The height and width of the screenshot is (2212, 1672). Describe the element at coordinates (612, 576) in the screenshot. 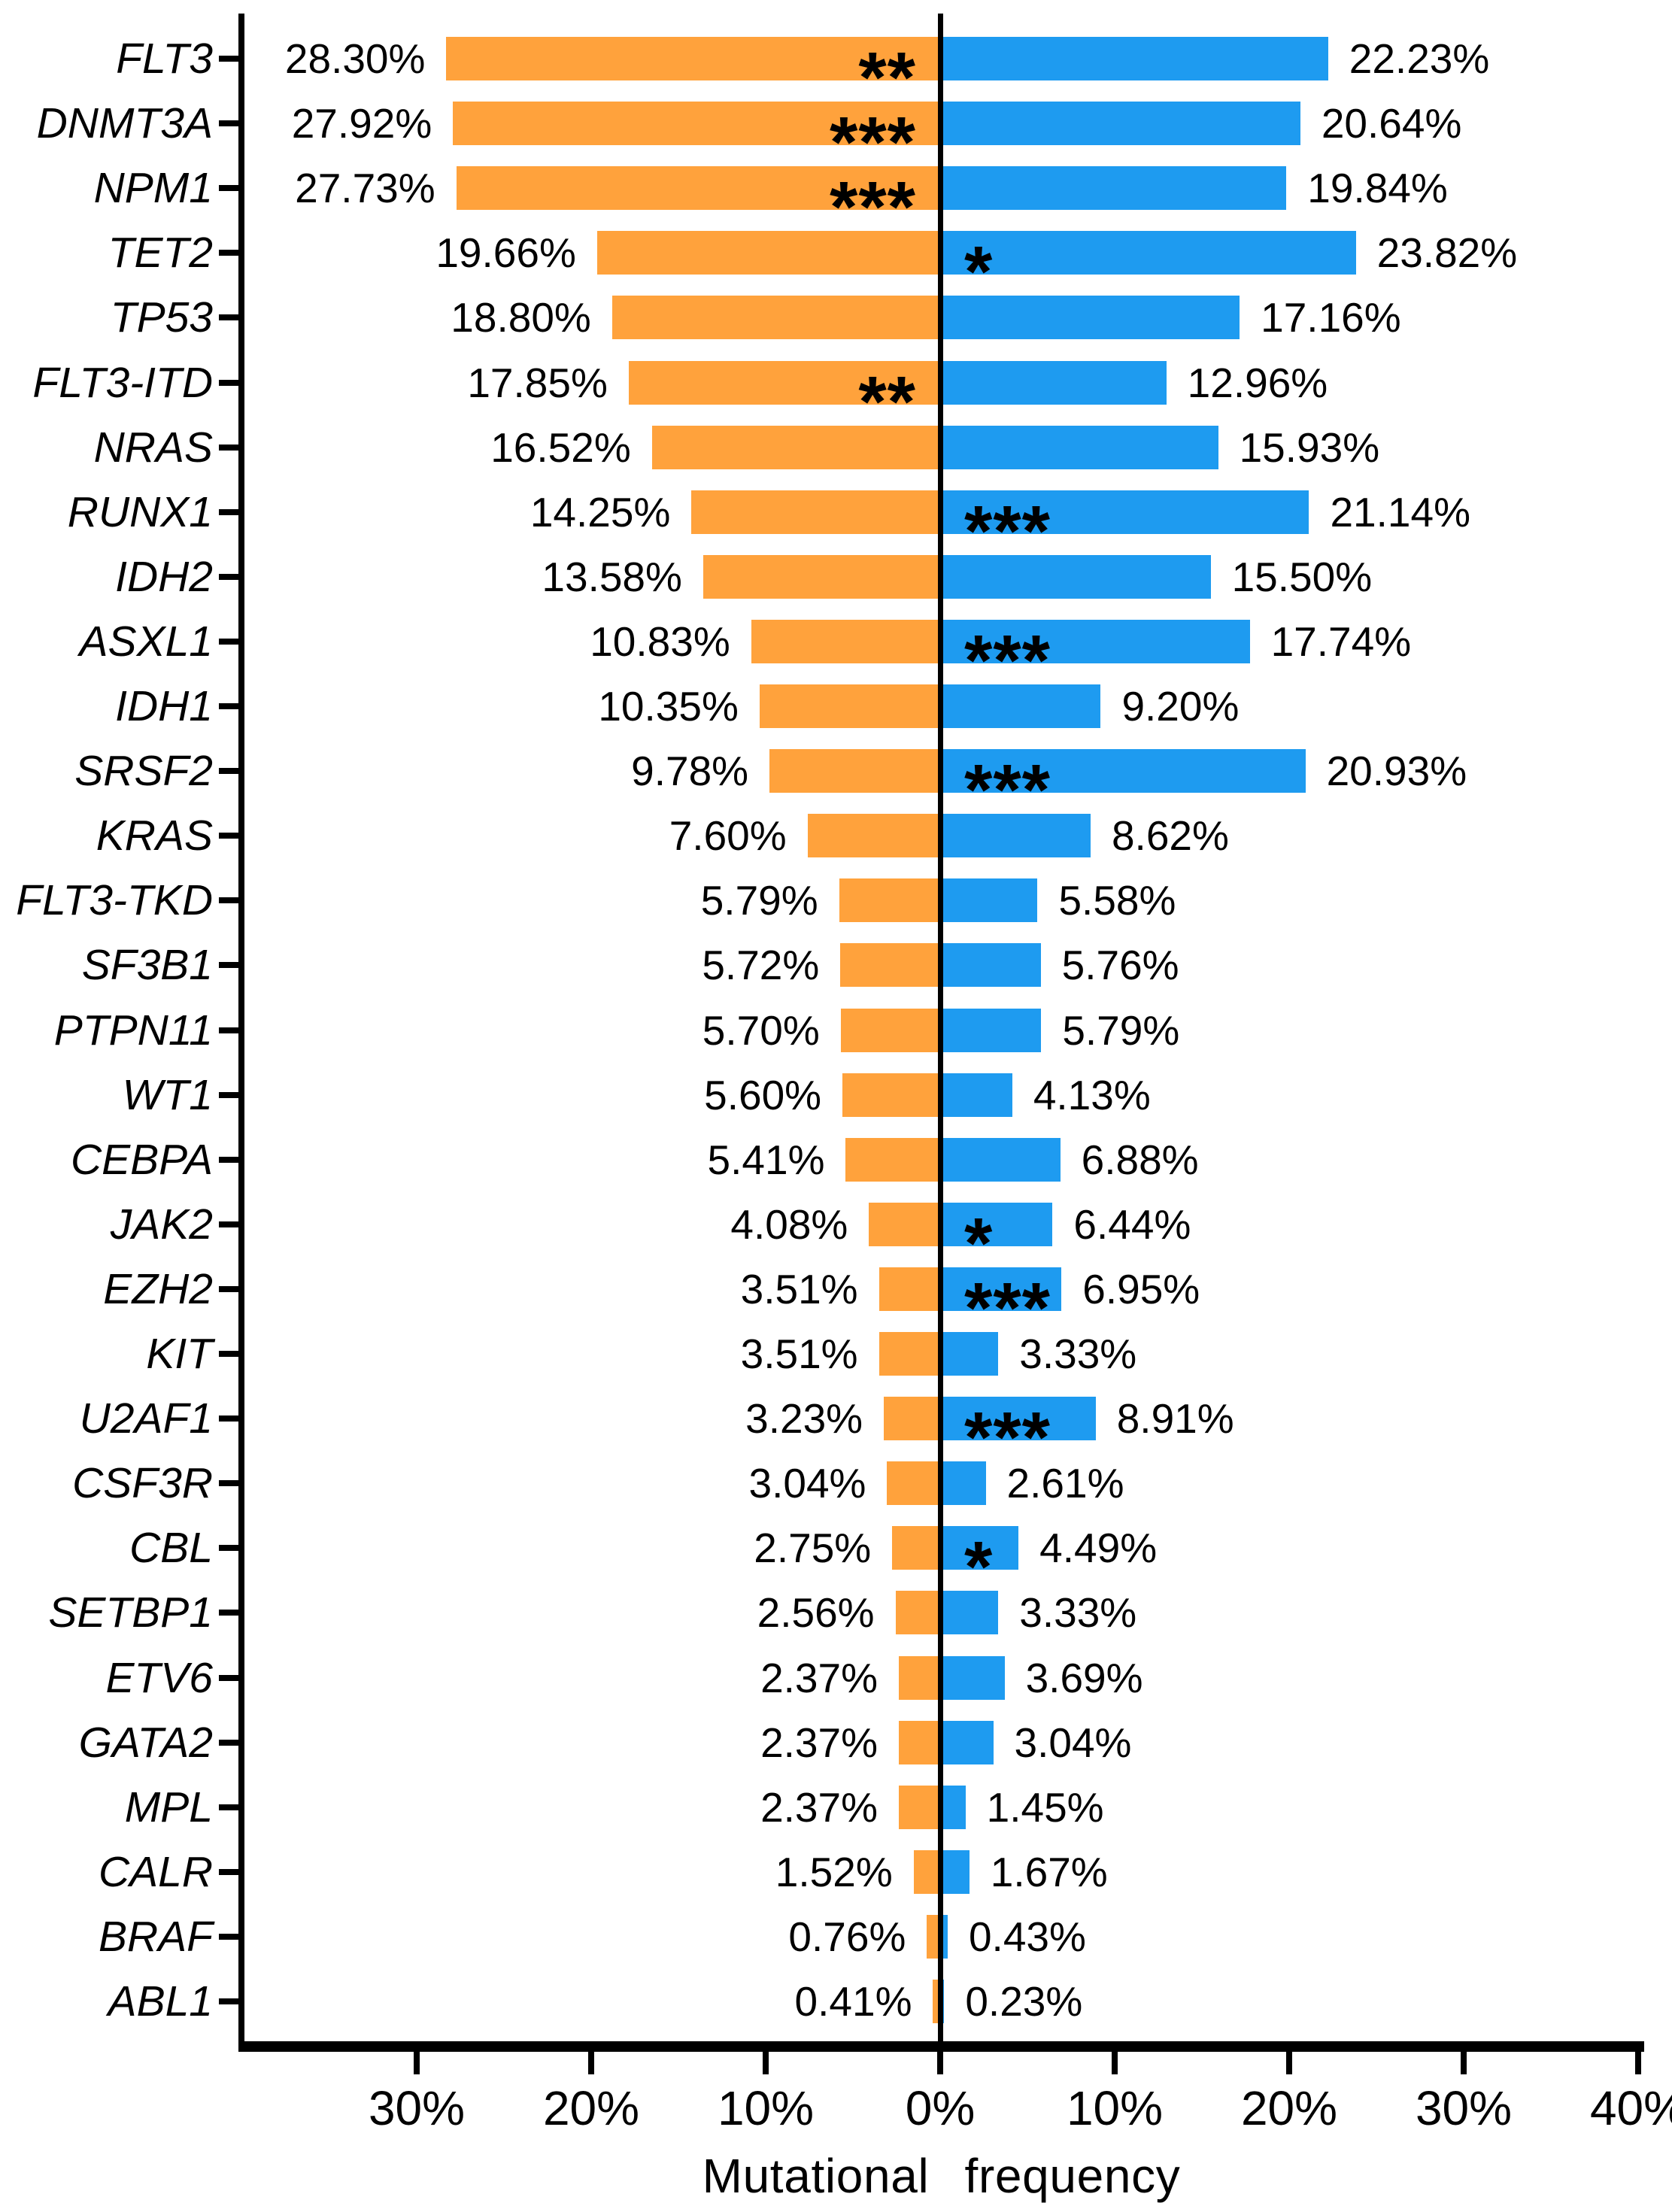

I see `value-label-left-IDH2: 13.58%` at that location.